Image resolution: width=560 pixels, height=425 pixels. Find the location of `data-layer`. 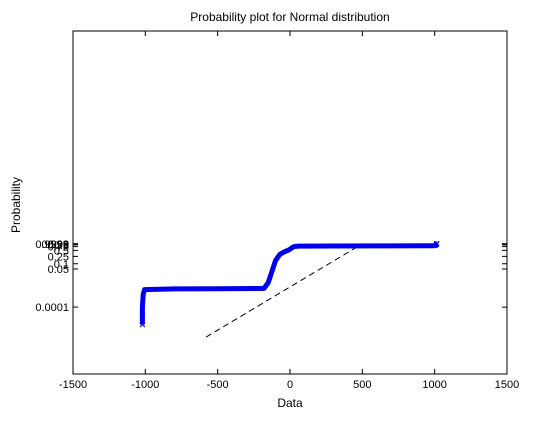

data-layer is located at coordinates (289, 284).